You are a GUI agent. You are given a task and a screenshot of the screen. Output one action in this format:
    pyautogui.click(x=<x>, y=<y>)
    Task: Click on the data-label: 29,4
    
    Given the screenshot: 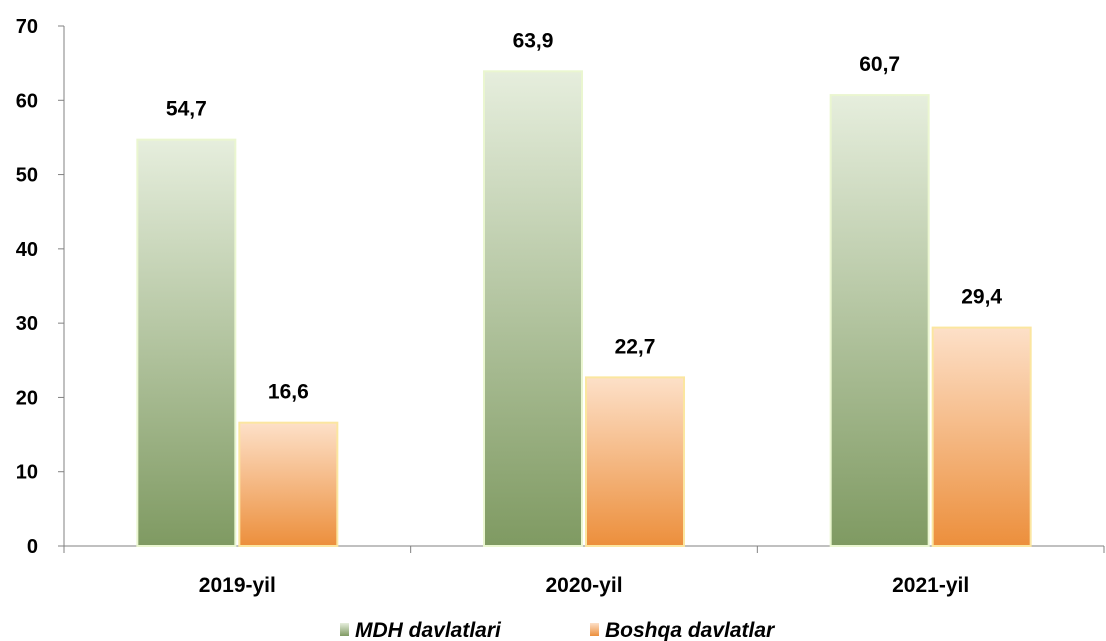 What is the action you would take?
    pyautogui.click(x=981, y=297)
    